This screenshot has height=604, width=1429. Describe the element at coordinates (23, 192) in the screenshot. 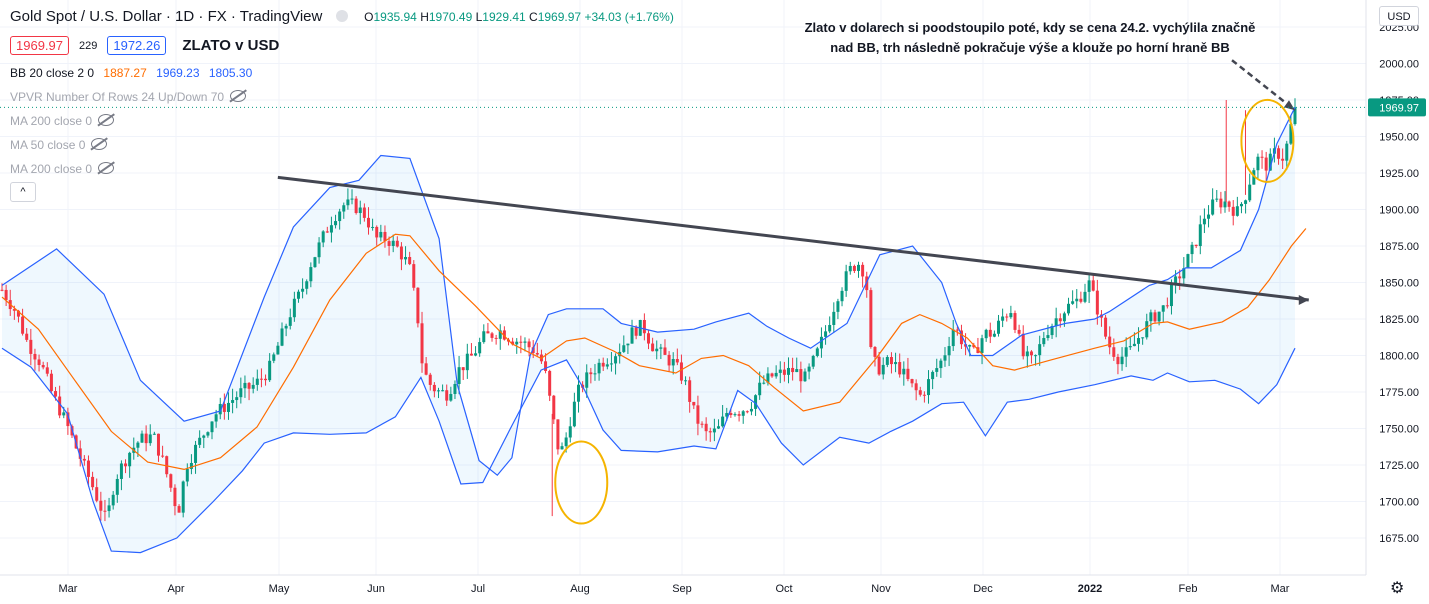

I see `collapse-indicators-button: ^` at that location.